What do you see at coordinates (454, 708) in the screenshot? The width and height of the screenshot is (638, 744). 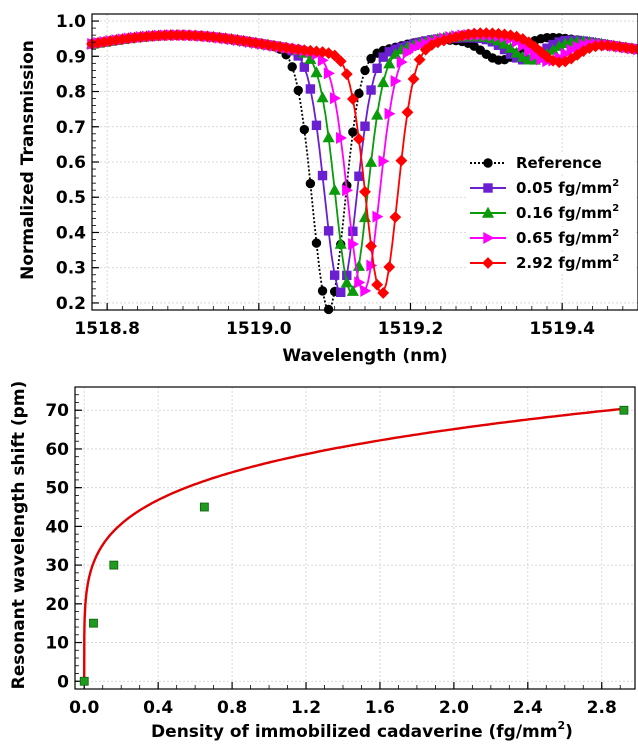 I see `chart2-xtick-label: 2.0` at bounding box center [454, 708].